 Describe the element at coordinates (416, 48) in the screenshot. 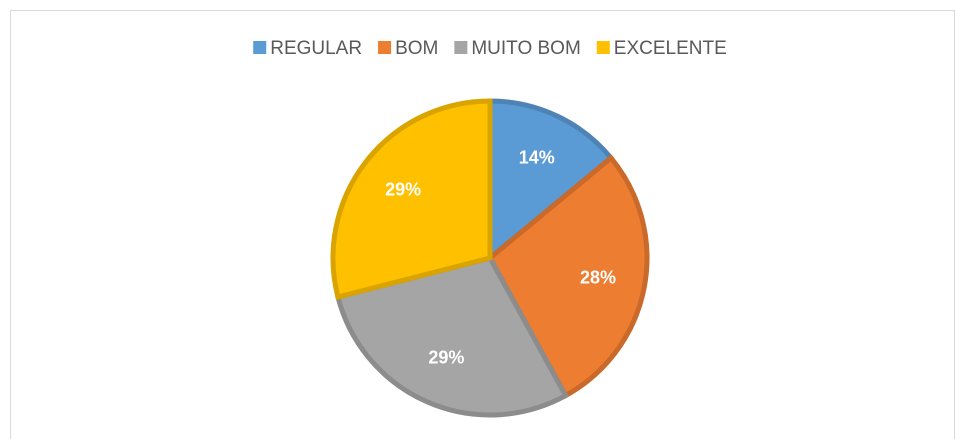

I see `legend-label: BOM` at that location.